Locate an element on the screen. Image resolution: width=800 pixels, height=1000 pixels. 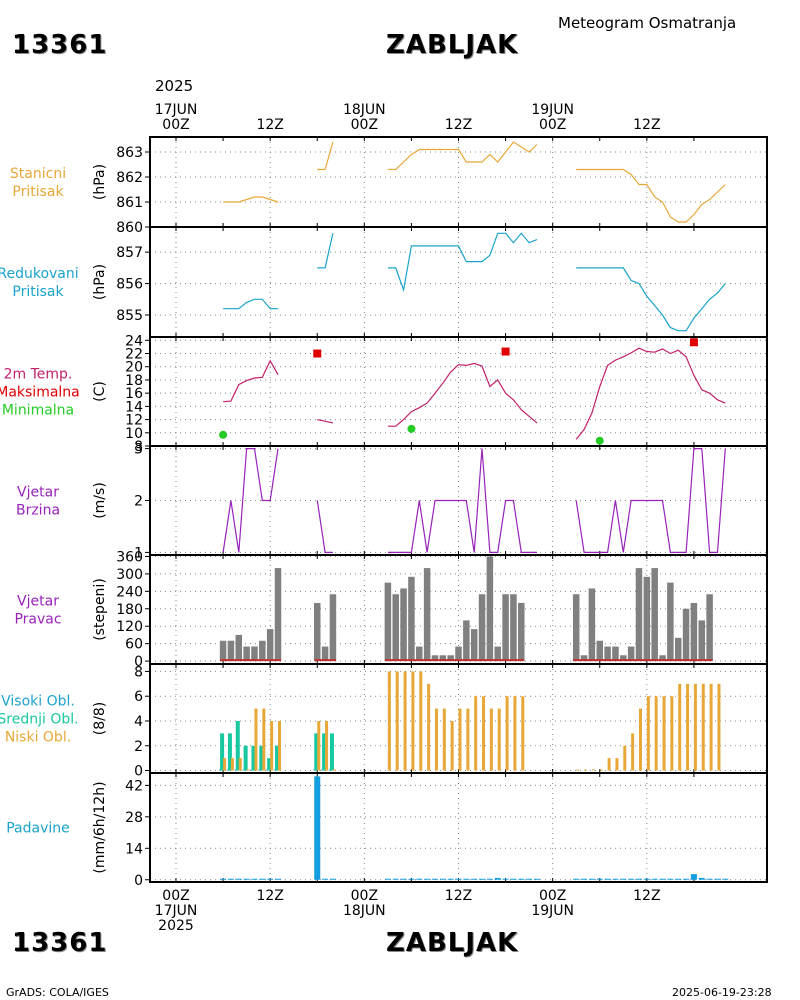
top-right-title: Meteogram Osmatranja is located at coordinates (647, 23).